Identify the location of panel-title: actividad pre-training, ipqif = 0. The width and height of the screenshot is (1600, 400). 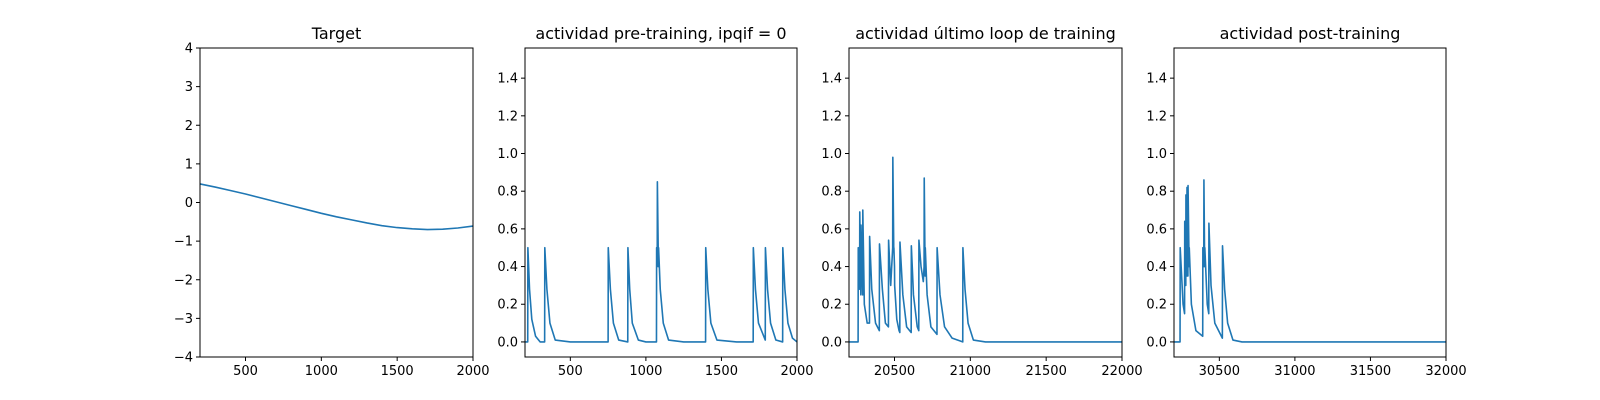
(660, 33).